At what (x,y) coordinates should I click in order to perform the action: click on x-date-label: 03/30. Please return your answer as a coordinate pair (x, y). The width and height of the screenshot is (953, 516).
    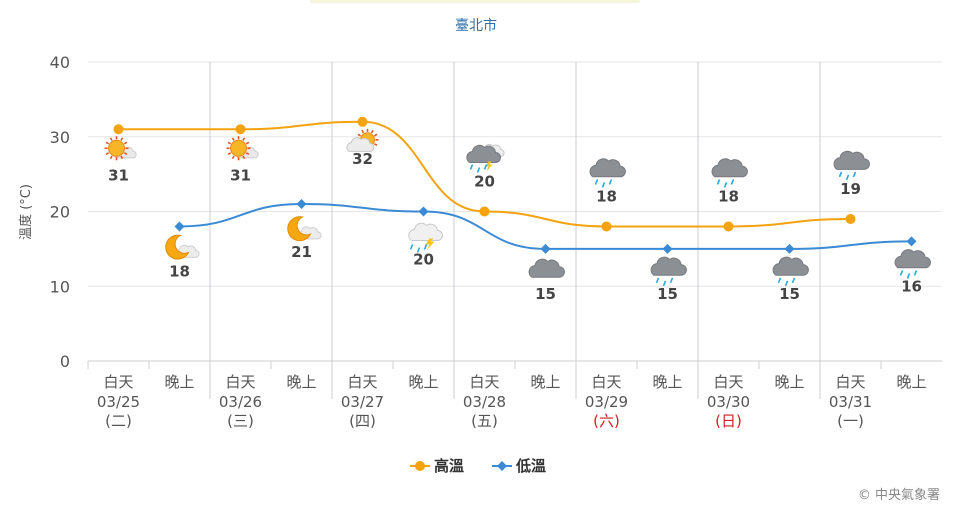
    Looking at the image, I should click on (728, 402).